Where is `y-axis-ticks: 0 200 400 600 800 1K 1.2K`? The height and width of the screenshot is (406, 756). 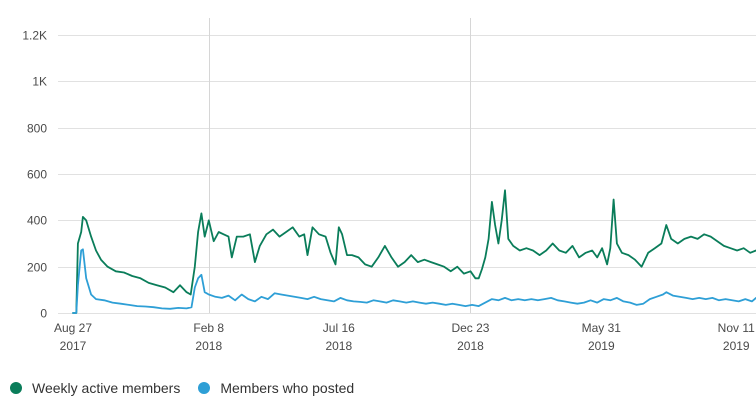
y-axis-ticks: 0 200 400 600 800 1K 1.2K is located at coordinates (34, 175).